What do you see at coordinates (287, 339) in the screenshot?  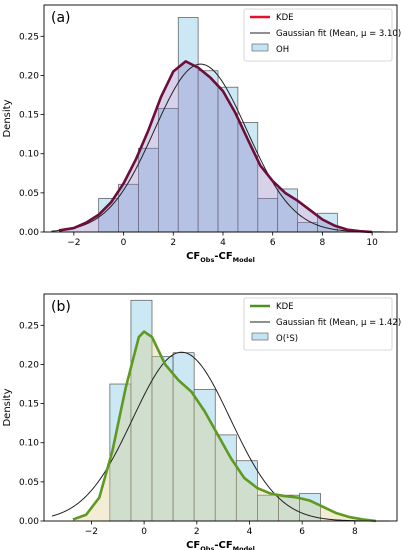 I see `legend-entry: O(¹S)` at bounding box center [287, 339].